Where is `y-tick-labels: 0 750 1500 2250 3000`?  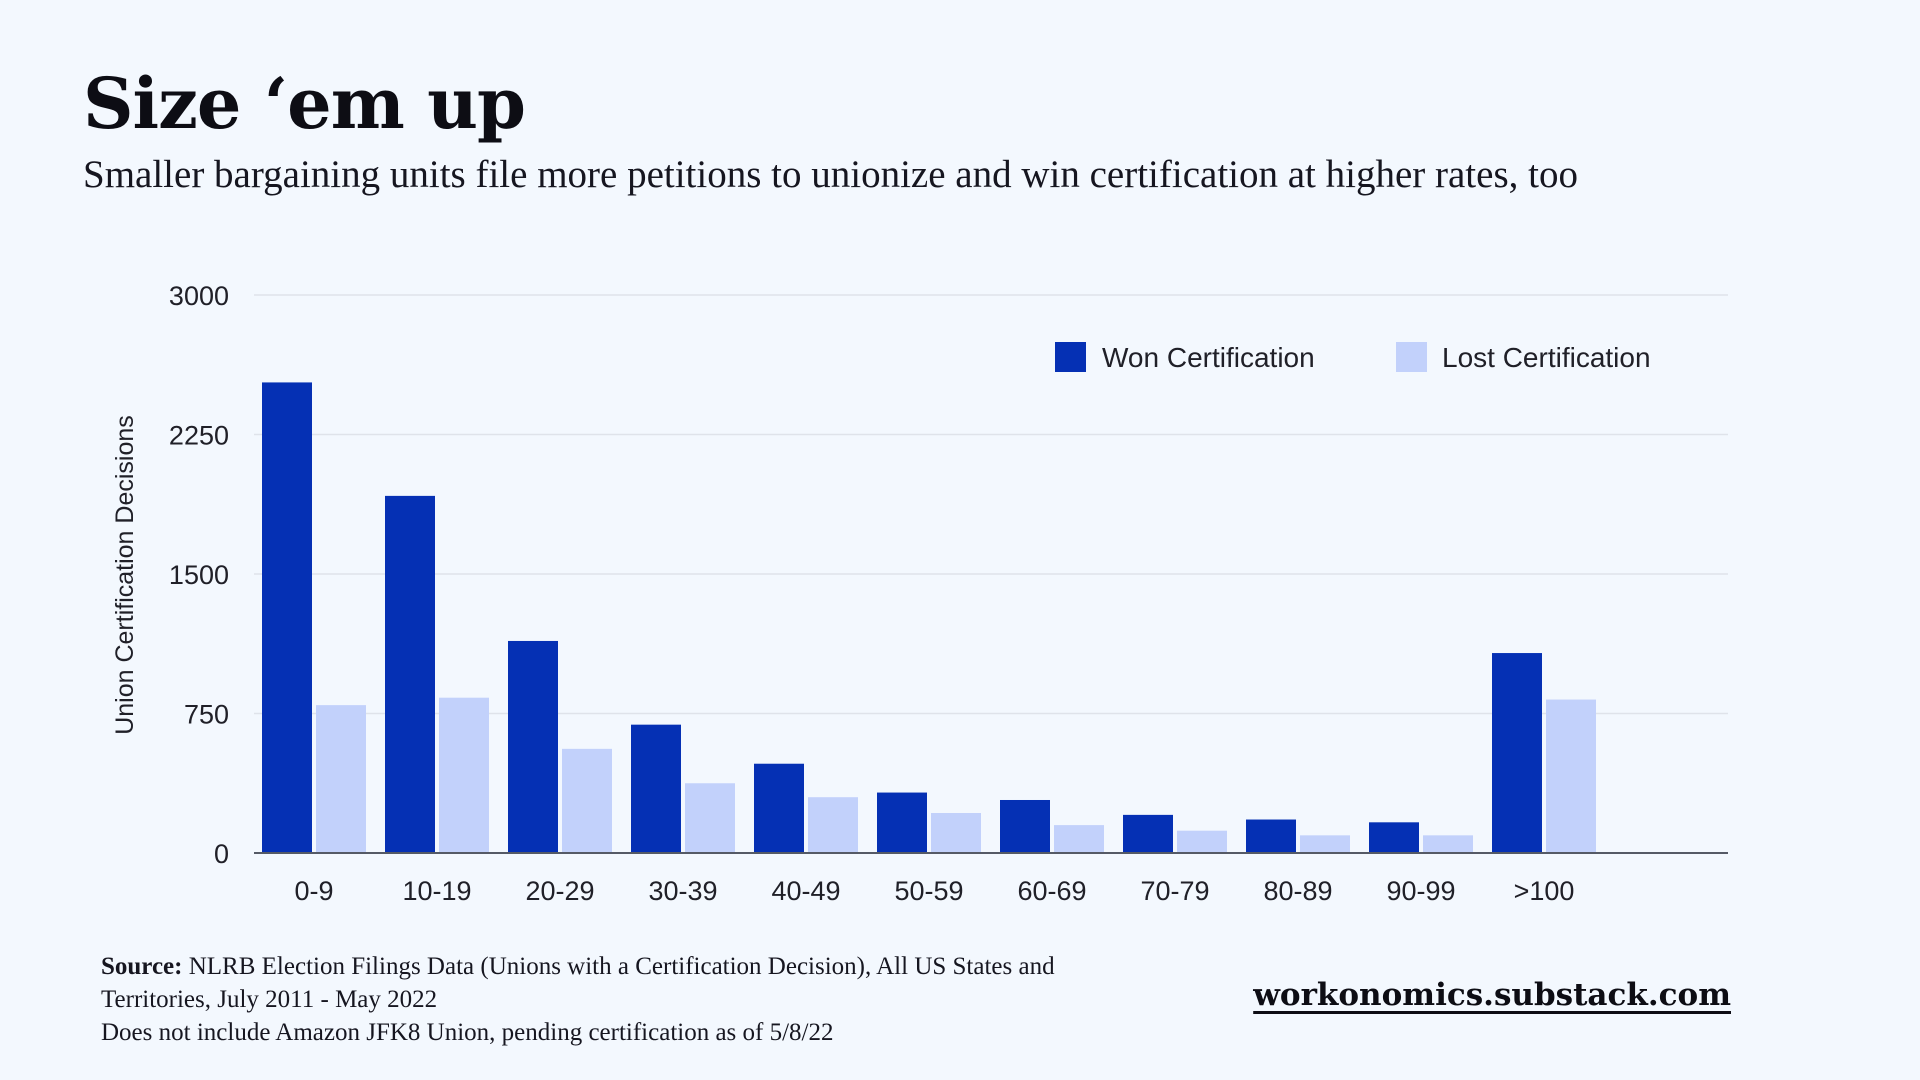
y-tick-labels: 0 750 1500 2250 3000 is located at coordinates (199, 575).